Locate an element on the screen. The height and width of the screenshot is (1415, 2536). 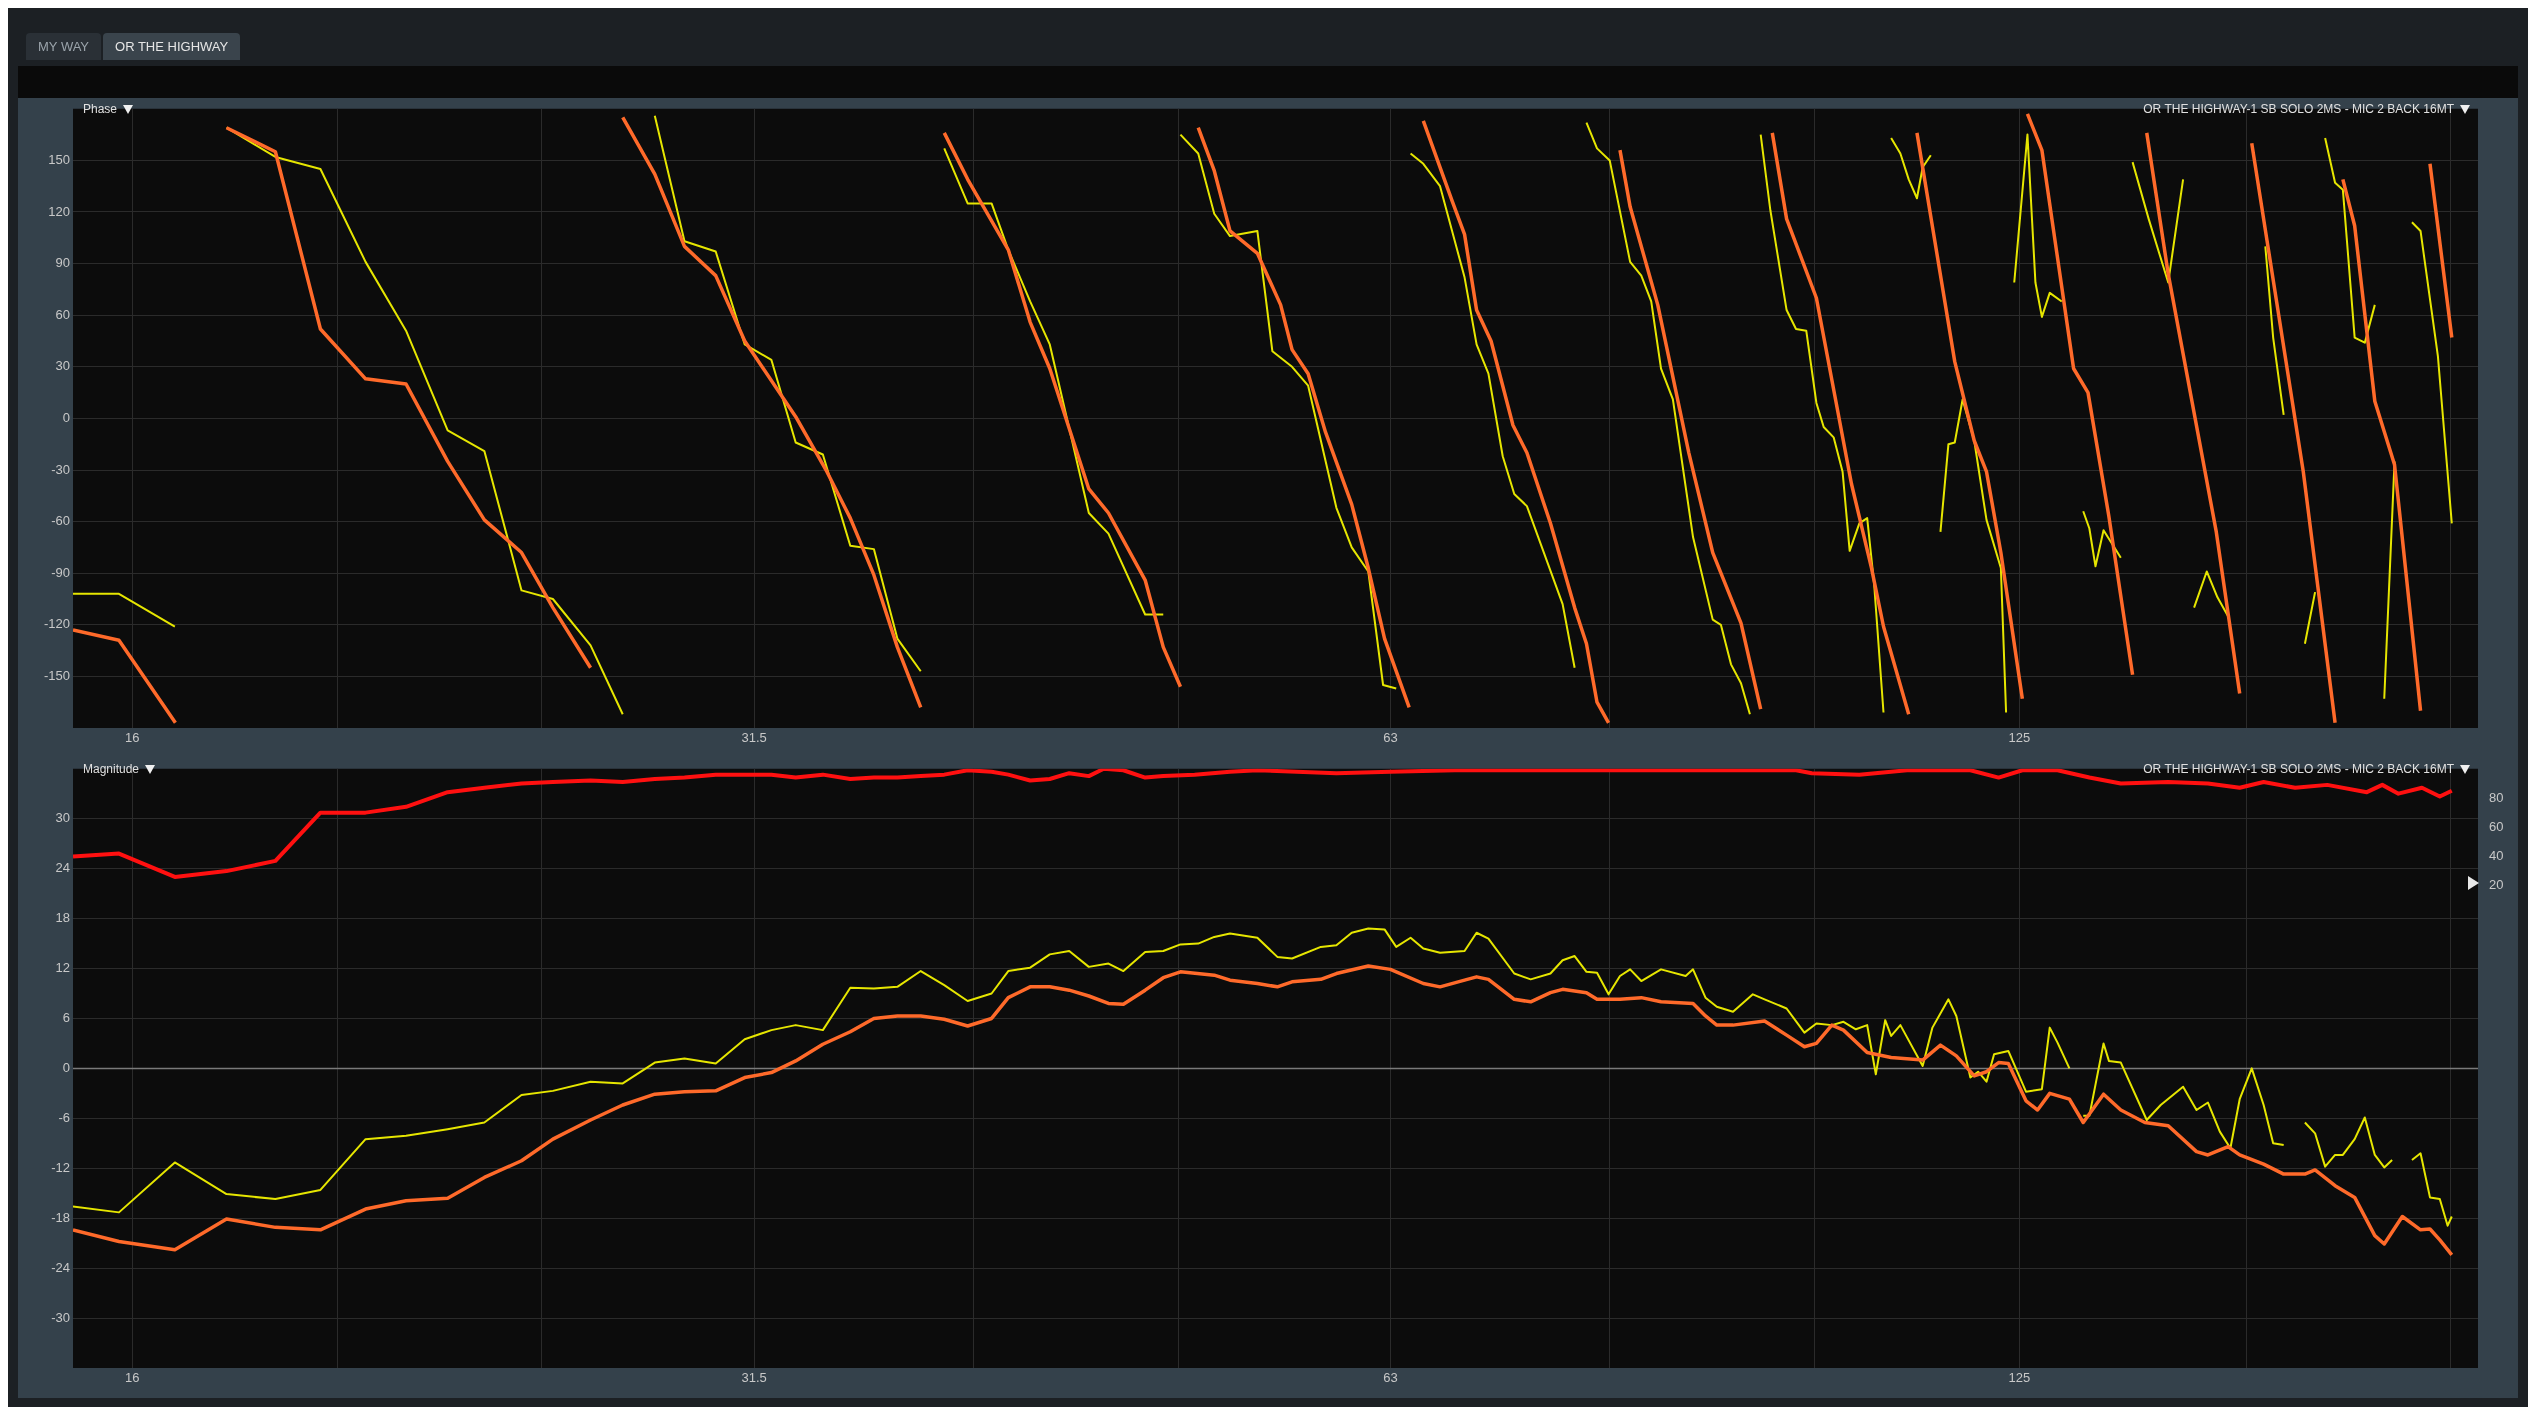
y-tick-label: -90 is located at coordinates (60, 572).